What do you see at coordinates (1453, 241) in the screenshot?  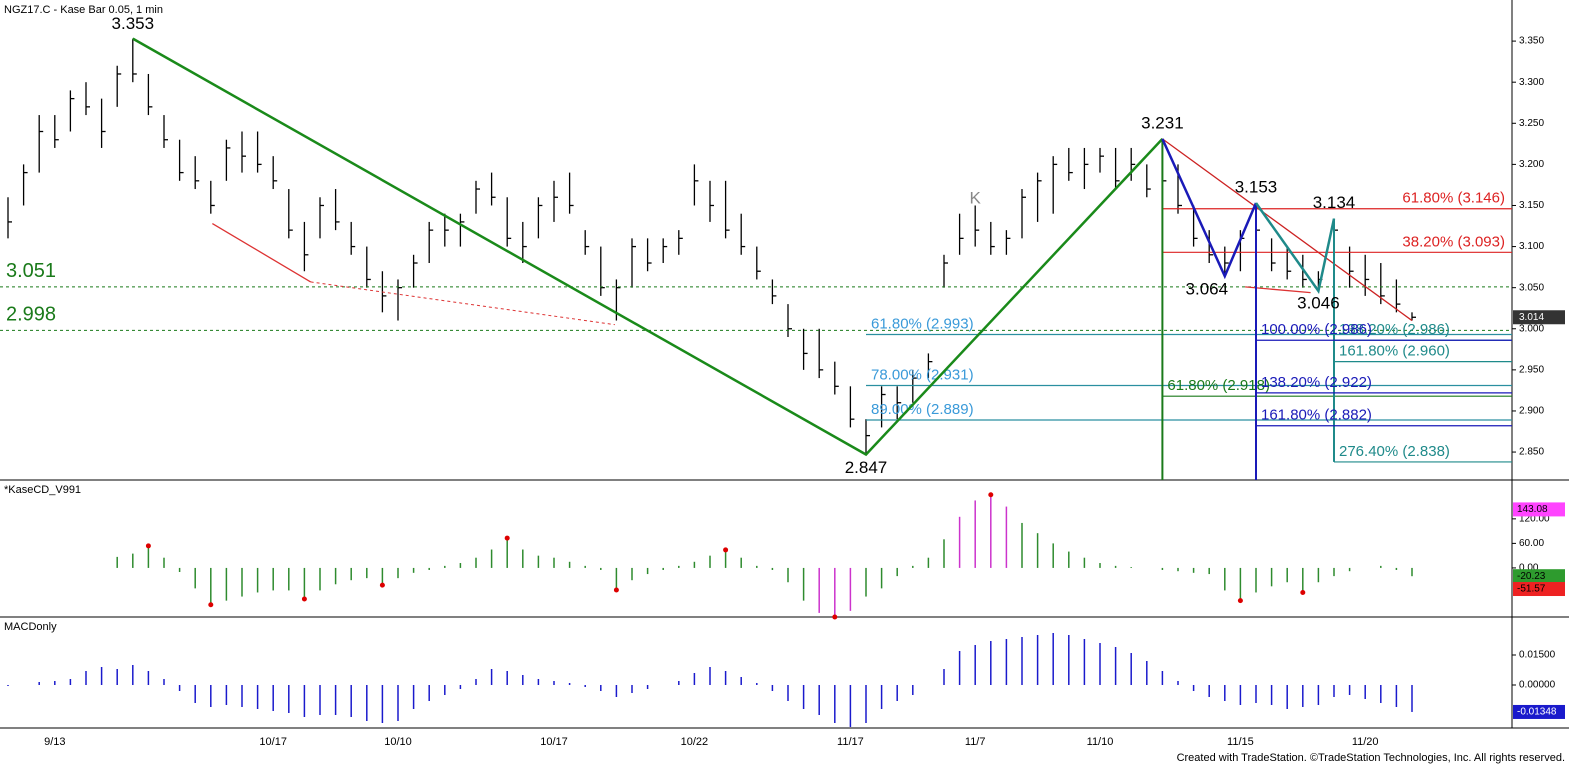 I see `fib-label: 38.20% (3.093)` at bounding box center [1453, 241].